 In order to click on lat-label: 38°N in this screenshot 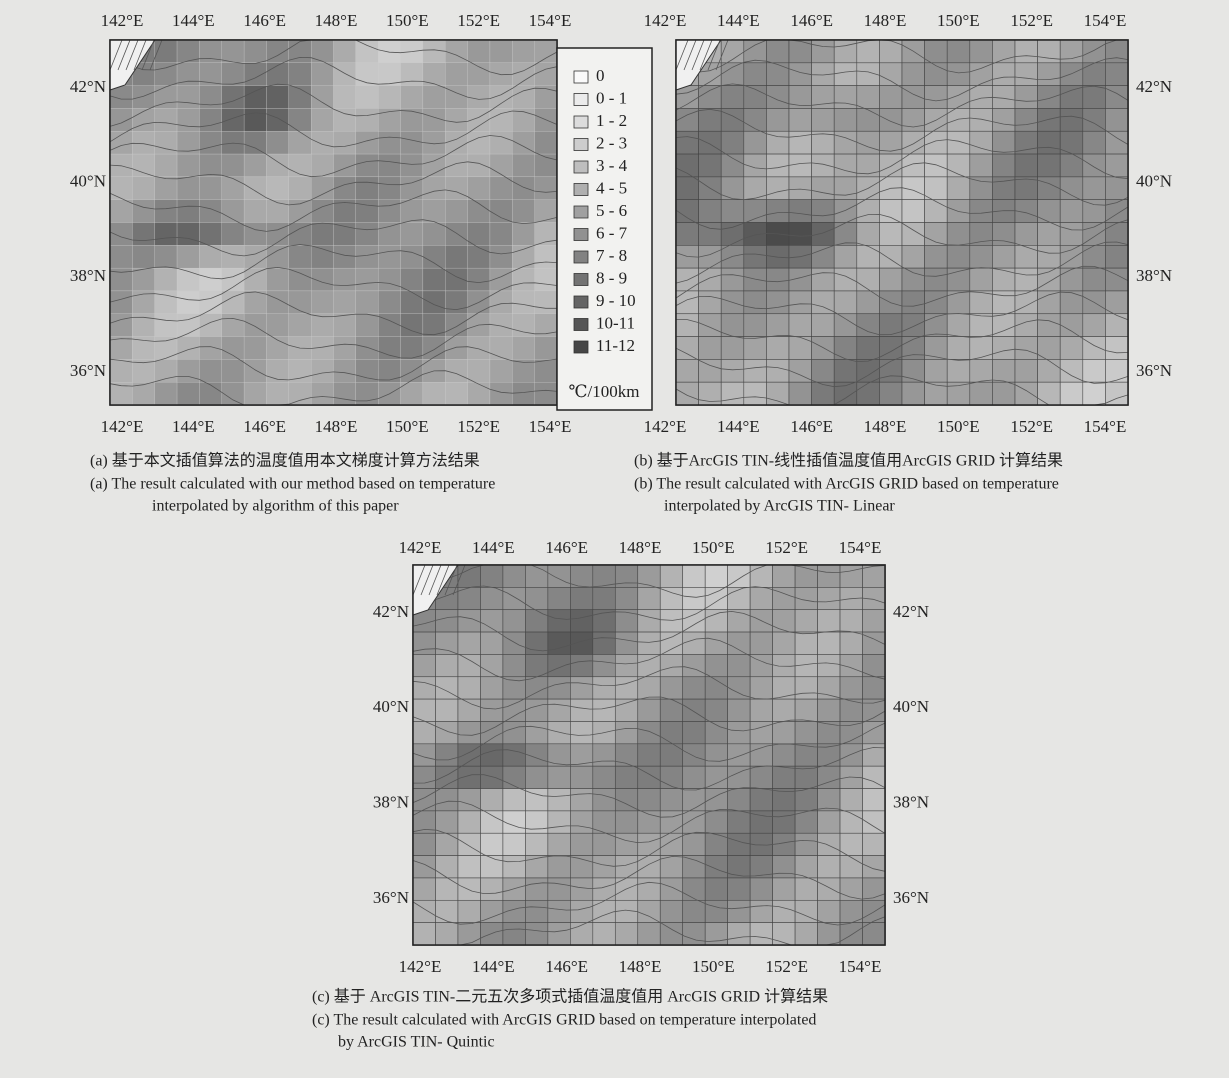, I will do `click(88, 275)`.